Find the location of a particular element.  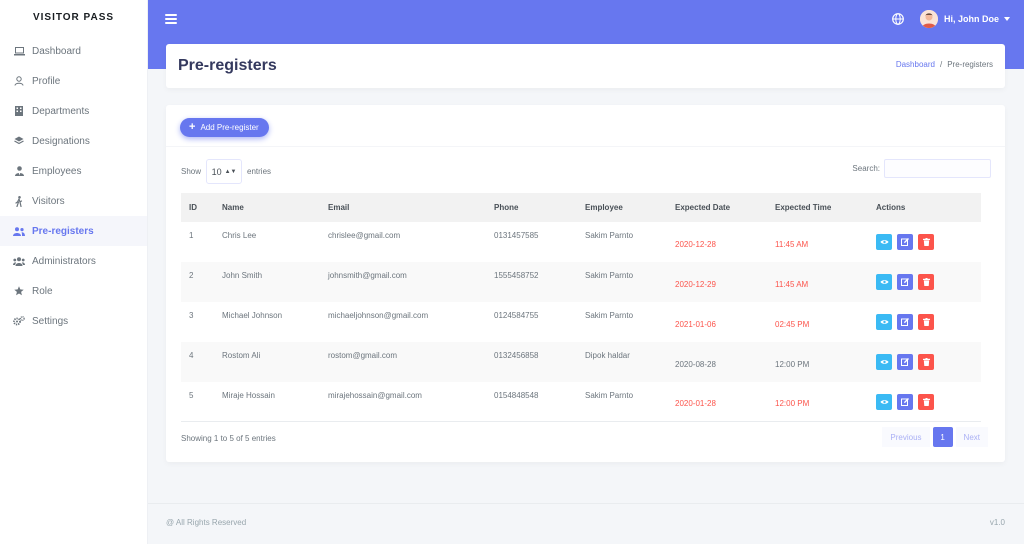

sidebar-item-dashboard: Dashboard is located at coordinates (73, 51).